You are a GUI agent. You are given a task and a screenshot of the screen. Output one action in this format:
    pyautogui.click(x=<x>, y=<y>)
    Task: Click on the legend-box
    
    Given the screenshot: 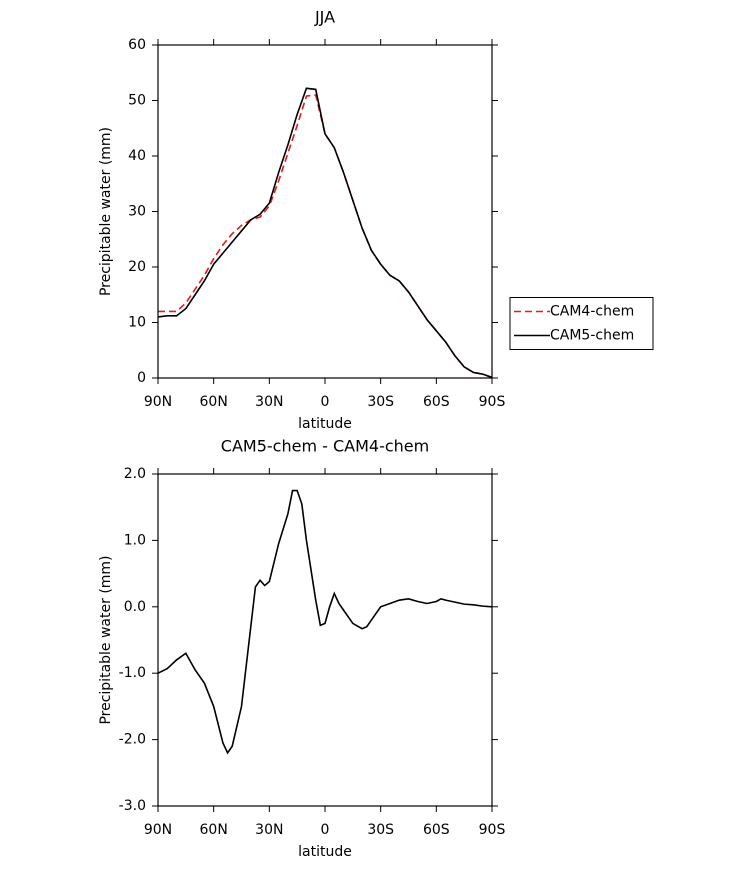 What is the action you would take?
    pyautogui.click(x=581, y=323)
    